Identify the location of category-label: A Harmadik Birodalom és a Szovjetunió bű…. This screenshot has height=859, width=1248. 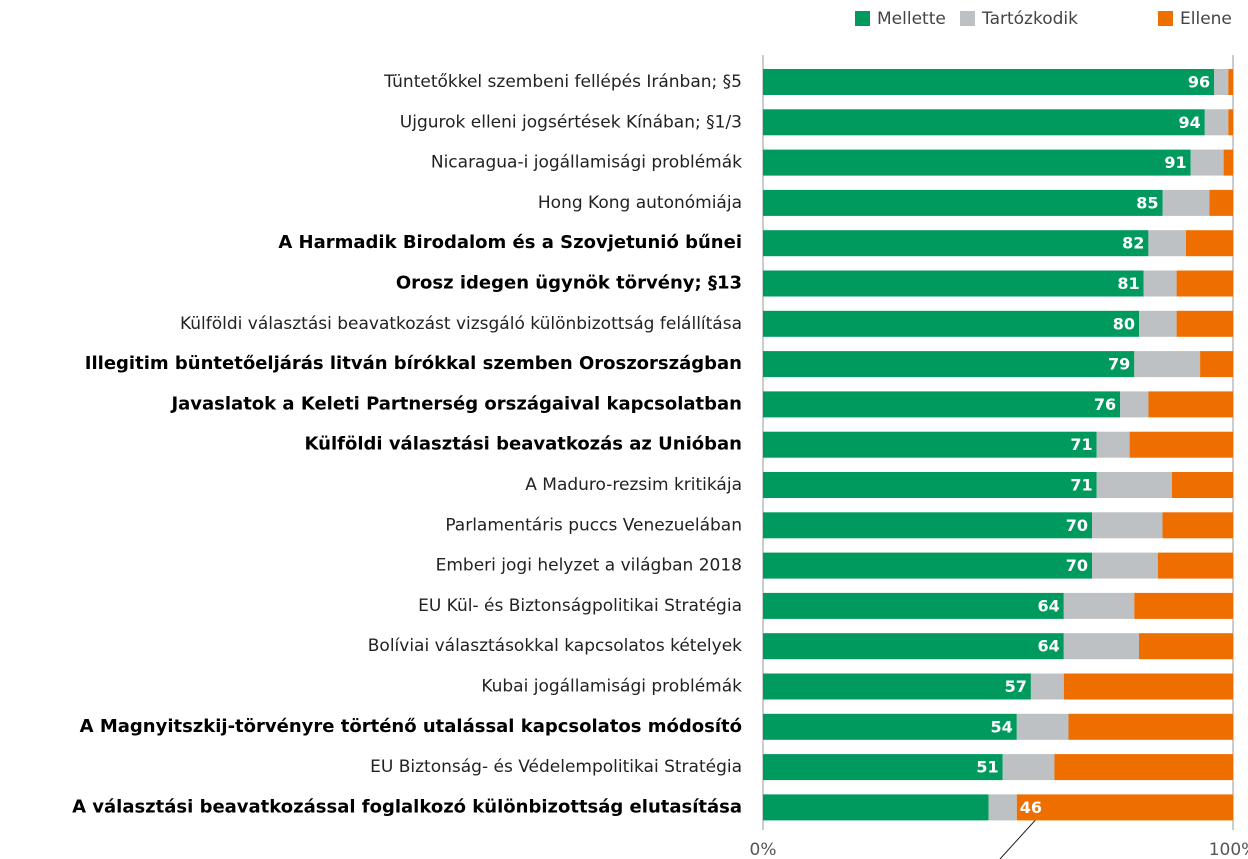
(510, 242).